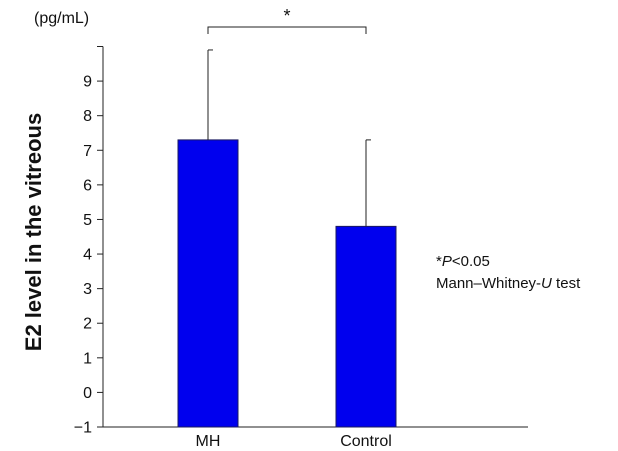 The width and height of the screenshot is (618, 451). What do you see at coordinates (87, 324) in the screenshot?
I see `y-tick-label: 2` at bounding box center [87, 324].